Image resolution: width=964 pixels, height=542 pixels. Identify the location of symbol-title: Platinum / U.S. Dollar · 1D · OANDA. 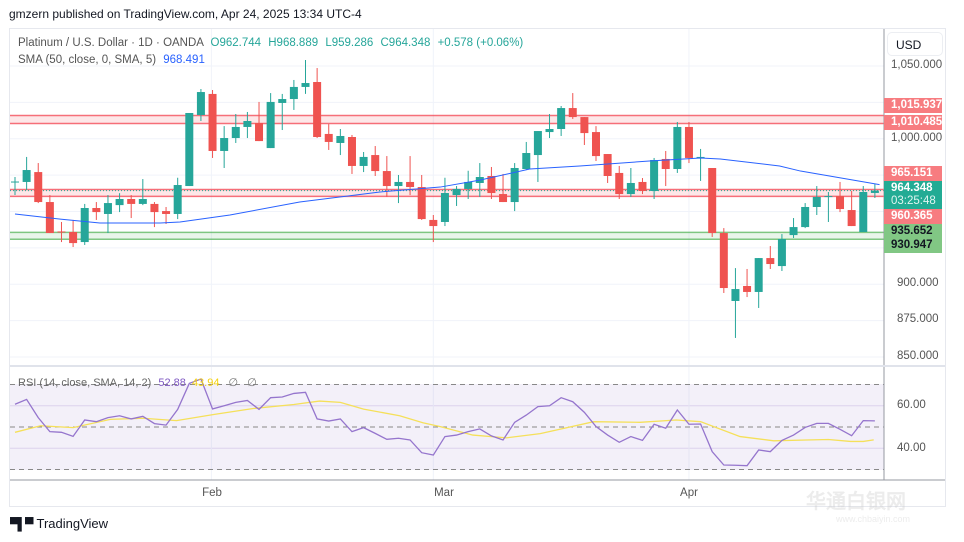
(111, 43).